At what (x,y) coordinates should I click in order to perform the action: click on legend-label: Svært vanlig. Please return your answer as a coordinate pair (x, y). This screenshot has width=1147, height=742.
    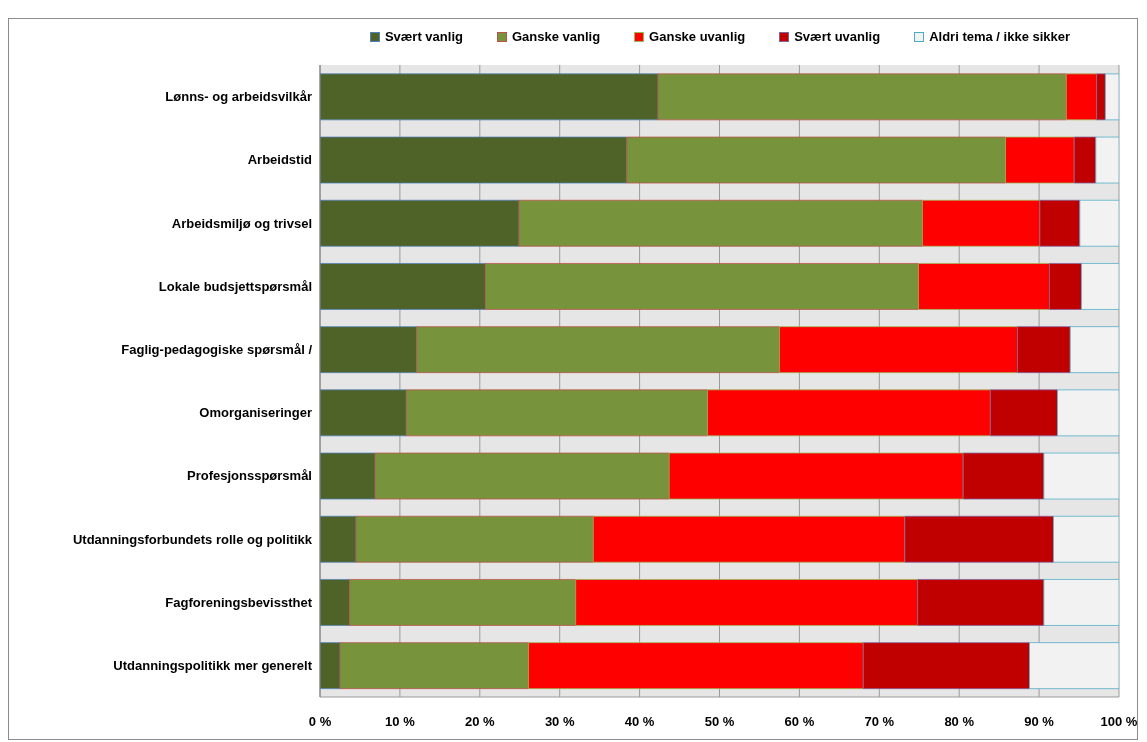
    Looking at the image, I should click on (423, 36).